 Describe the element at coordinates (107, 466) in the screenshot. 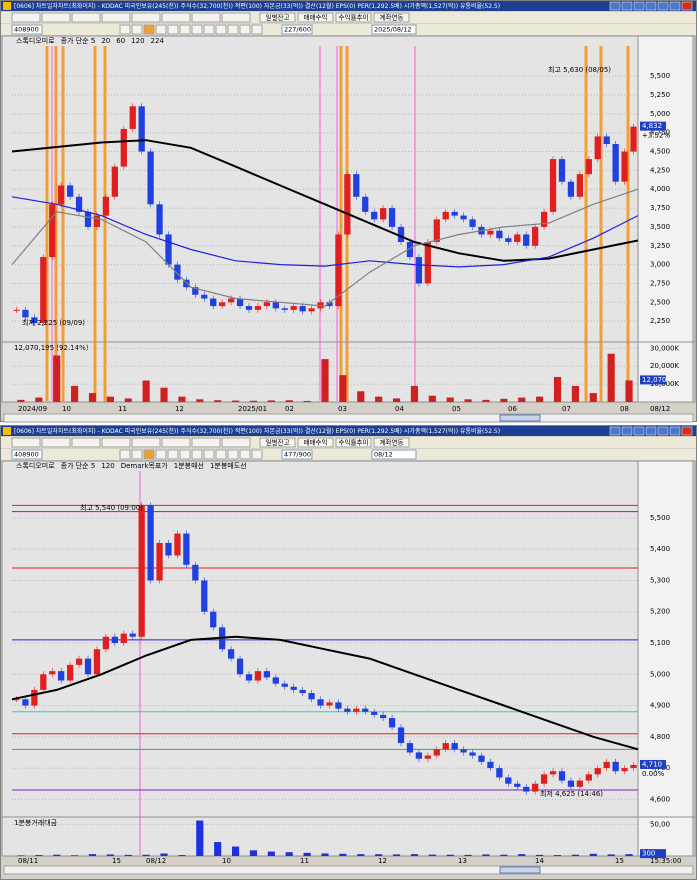

I see `legend-item: 120` at that location.